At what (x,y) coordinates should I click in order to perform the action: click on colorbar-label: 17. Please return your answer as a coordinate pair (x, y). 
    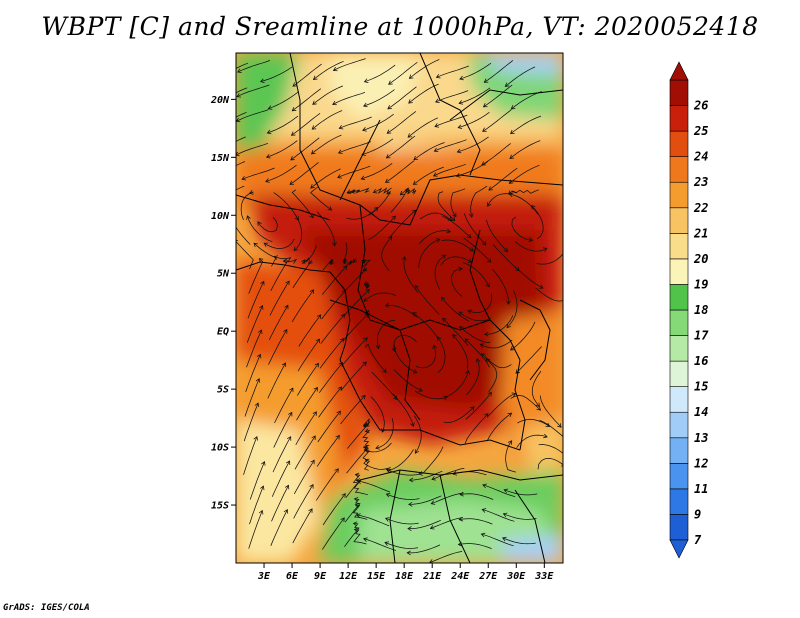
    Looking at the image, I should click on (701, 336).